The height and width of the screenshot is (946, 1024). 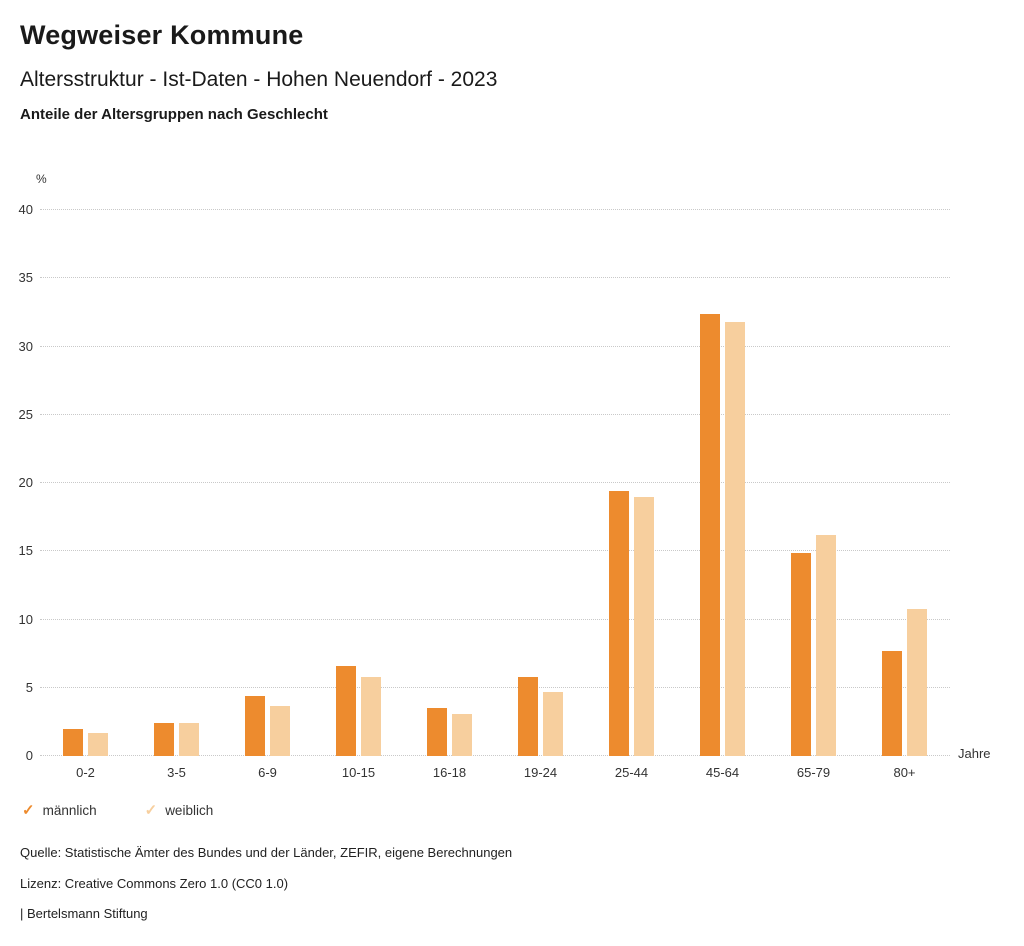 What do you see at coordinates (25, 209) in the screenshot?
I see `y-tick-label: 40` at bounding box center [25, 209].